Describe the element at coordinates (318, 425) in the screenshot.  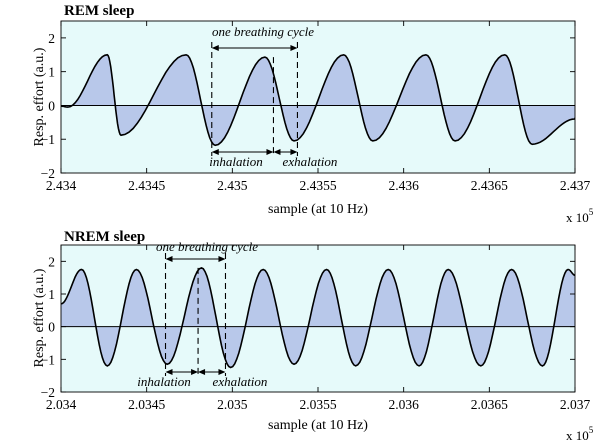
I see `nrem-x-axis-label: sample (at 10 Hz)` at that location.